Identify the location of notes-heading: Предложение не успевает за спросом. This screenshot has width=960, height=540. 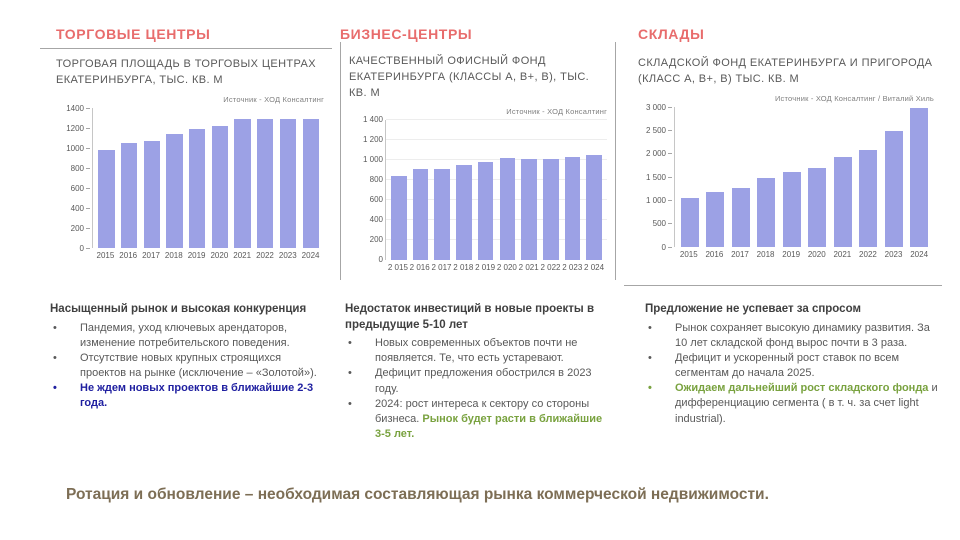
(753, 309).